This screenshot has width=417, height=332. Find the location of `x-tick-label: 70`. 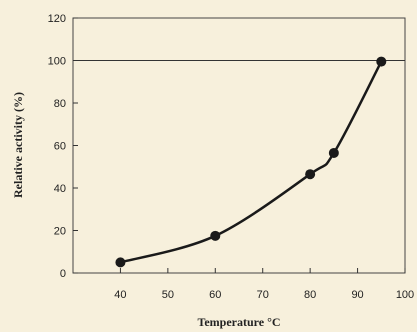

x-tick-label: 70 is located at coordinates (263, 295).